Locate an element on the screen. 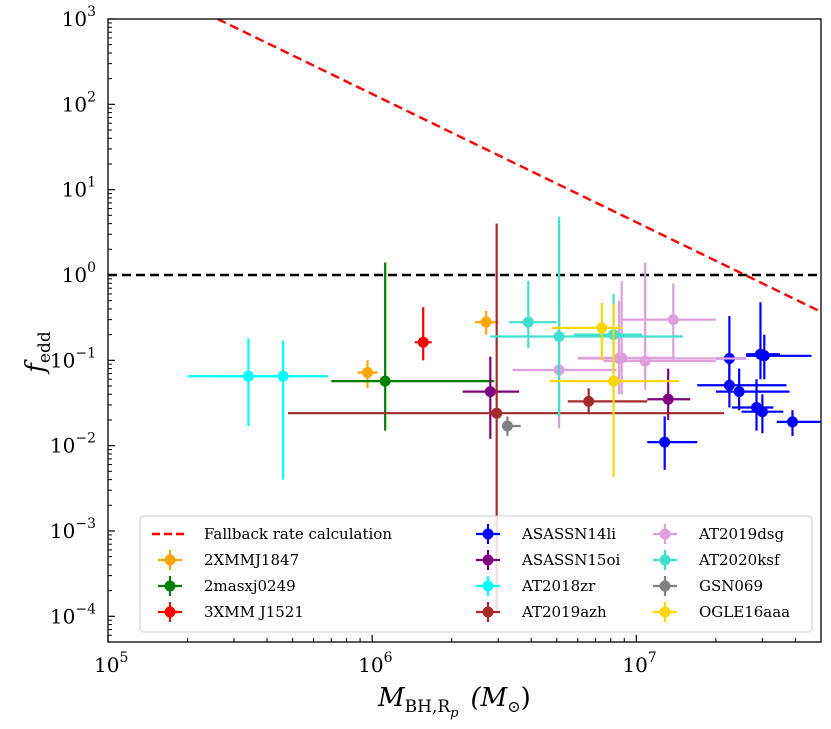 This screenshot has width=831, height=729. y-tick-label: 10² is located at coordinates (79, 102).